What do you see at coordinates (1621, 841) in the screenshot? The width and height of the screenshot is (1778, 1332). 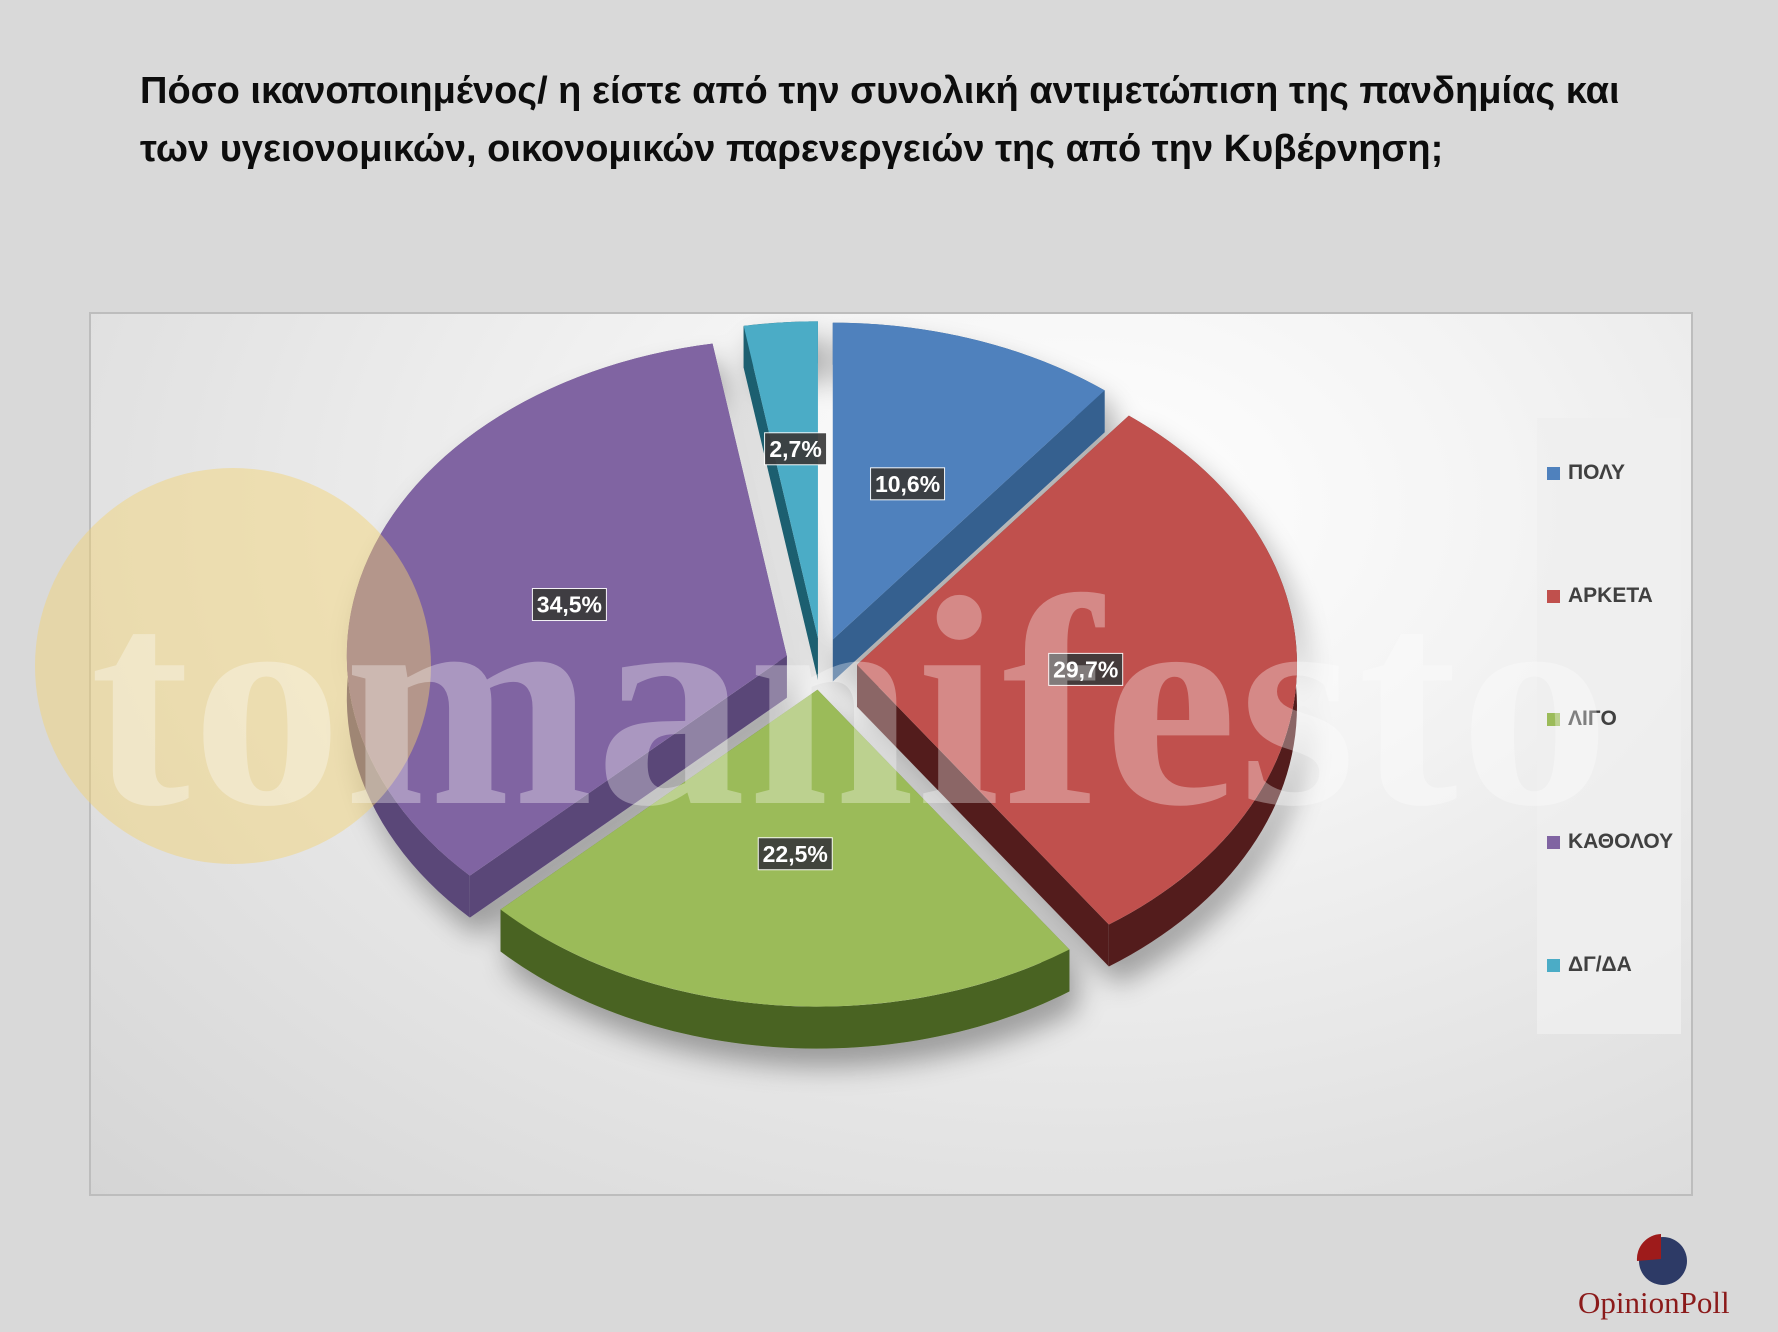 I see `legend-label-4: ΚΑΘΟΛΟΥ` at bounding box center [1621, 841].